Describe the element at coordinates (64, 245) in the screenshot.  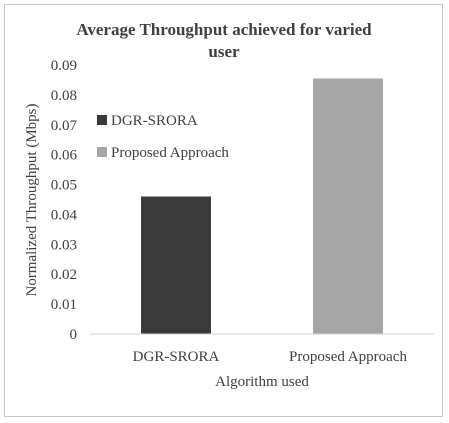
I see `y-tick-label: 0.03` at that location.